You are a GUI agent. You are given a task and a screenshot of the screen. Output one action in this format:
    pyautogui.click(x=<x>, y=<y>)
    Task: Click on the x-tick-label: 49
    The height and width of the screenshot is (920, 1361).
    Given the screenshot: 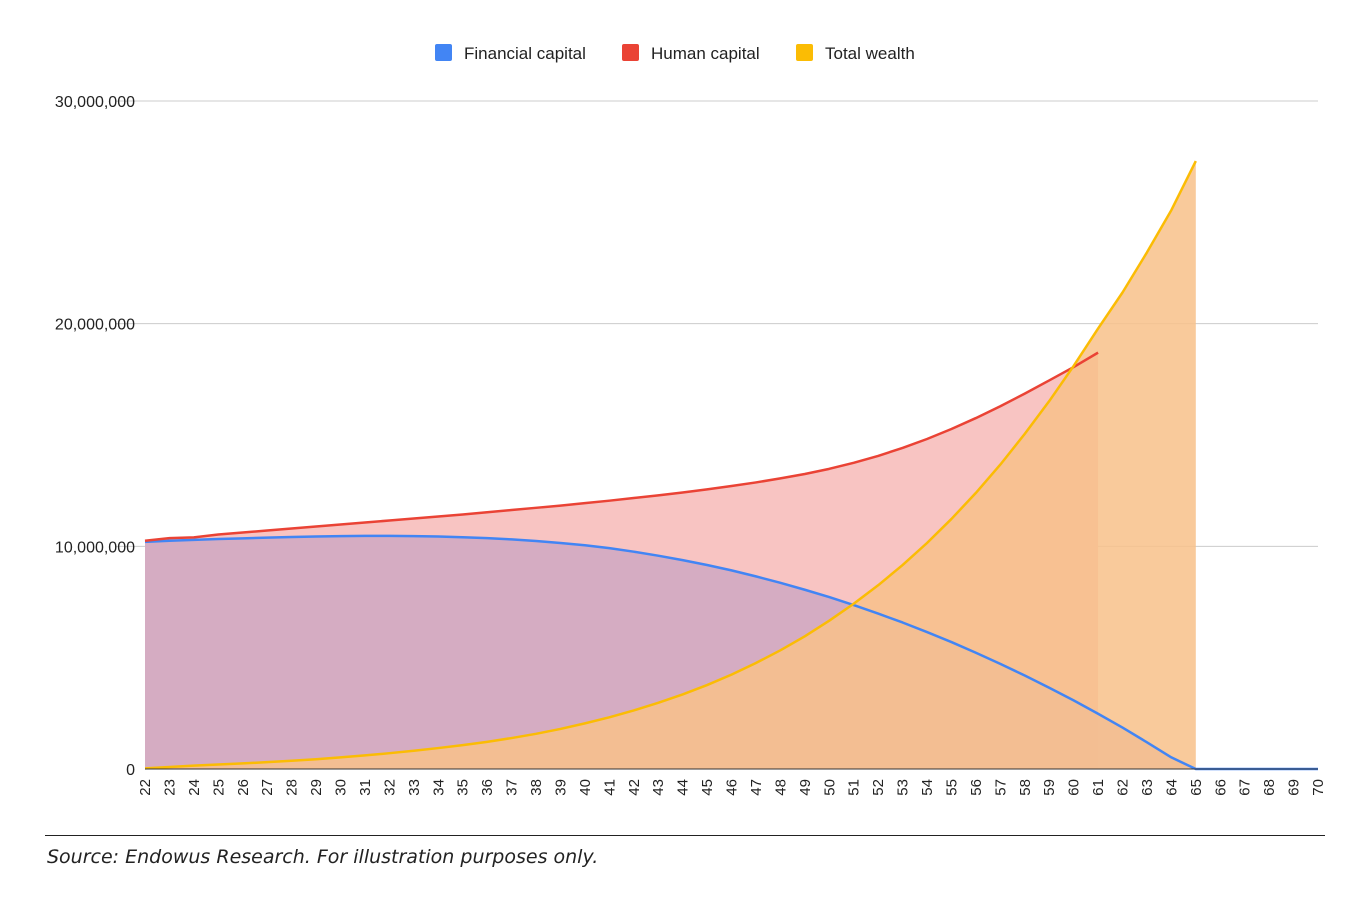 What is the action you would take?
    pyautogui.click(x=805, y=787)
    